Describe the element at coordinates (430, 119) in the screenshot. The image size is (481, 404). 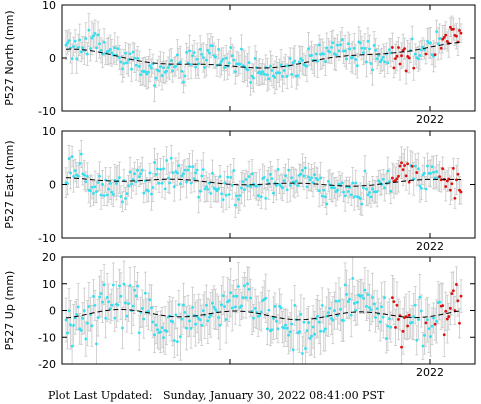
I see `x-tick-label: 2022` at that location.